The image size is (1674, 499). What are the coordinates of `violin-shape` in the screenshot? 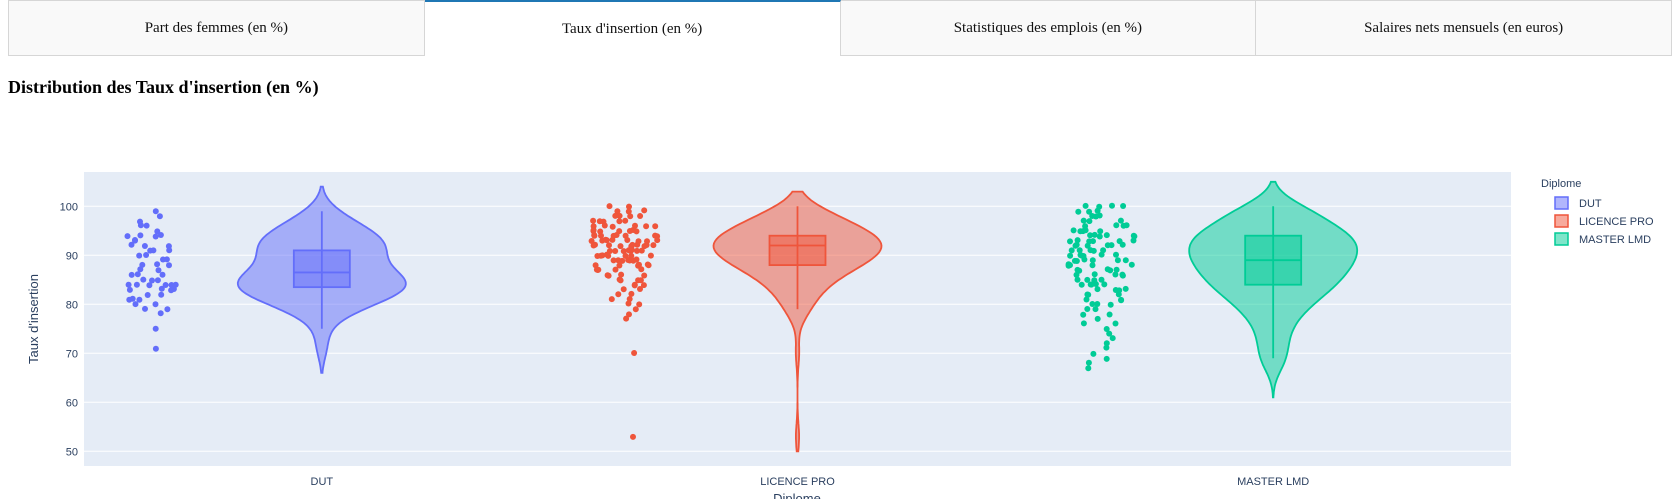 It's located at (797, 321).